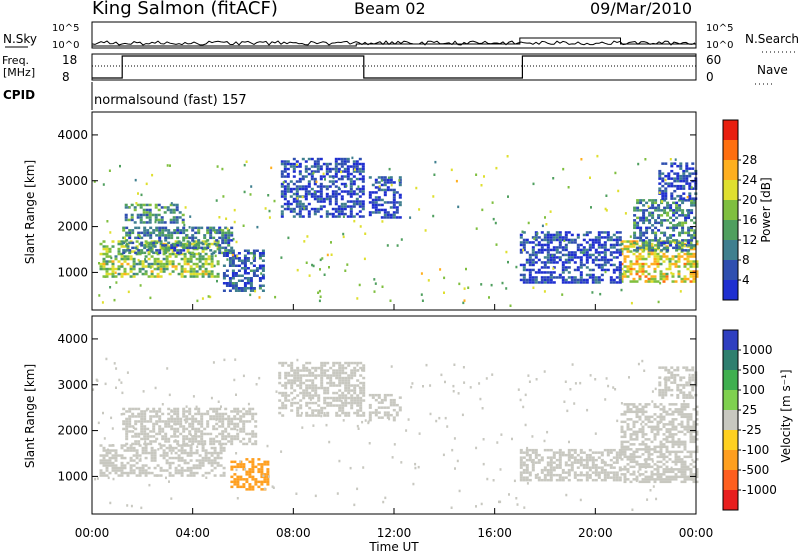 The image size is (800, 554). What do you see at coordinates (713, 60) in the screenshot?
I see `nave-tick-high: 60` at bounding box center [713, 60].